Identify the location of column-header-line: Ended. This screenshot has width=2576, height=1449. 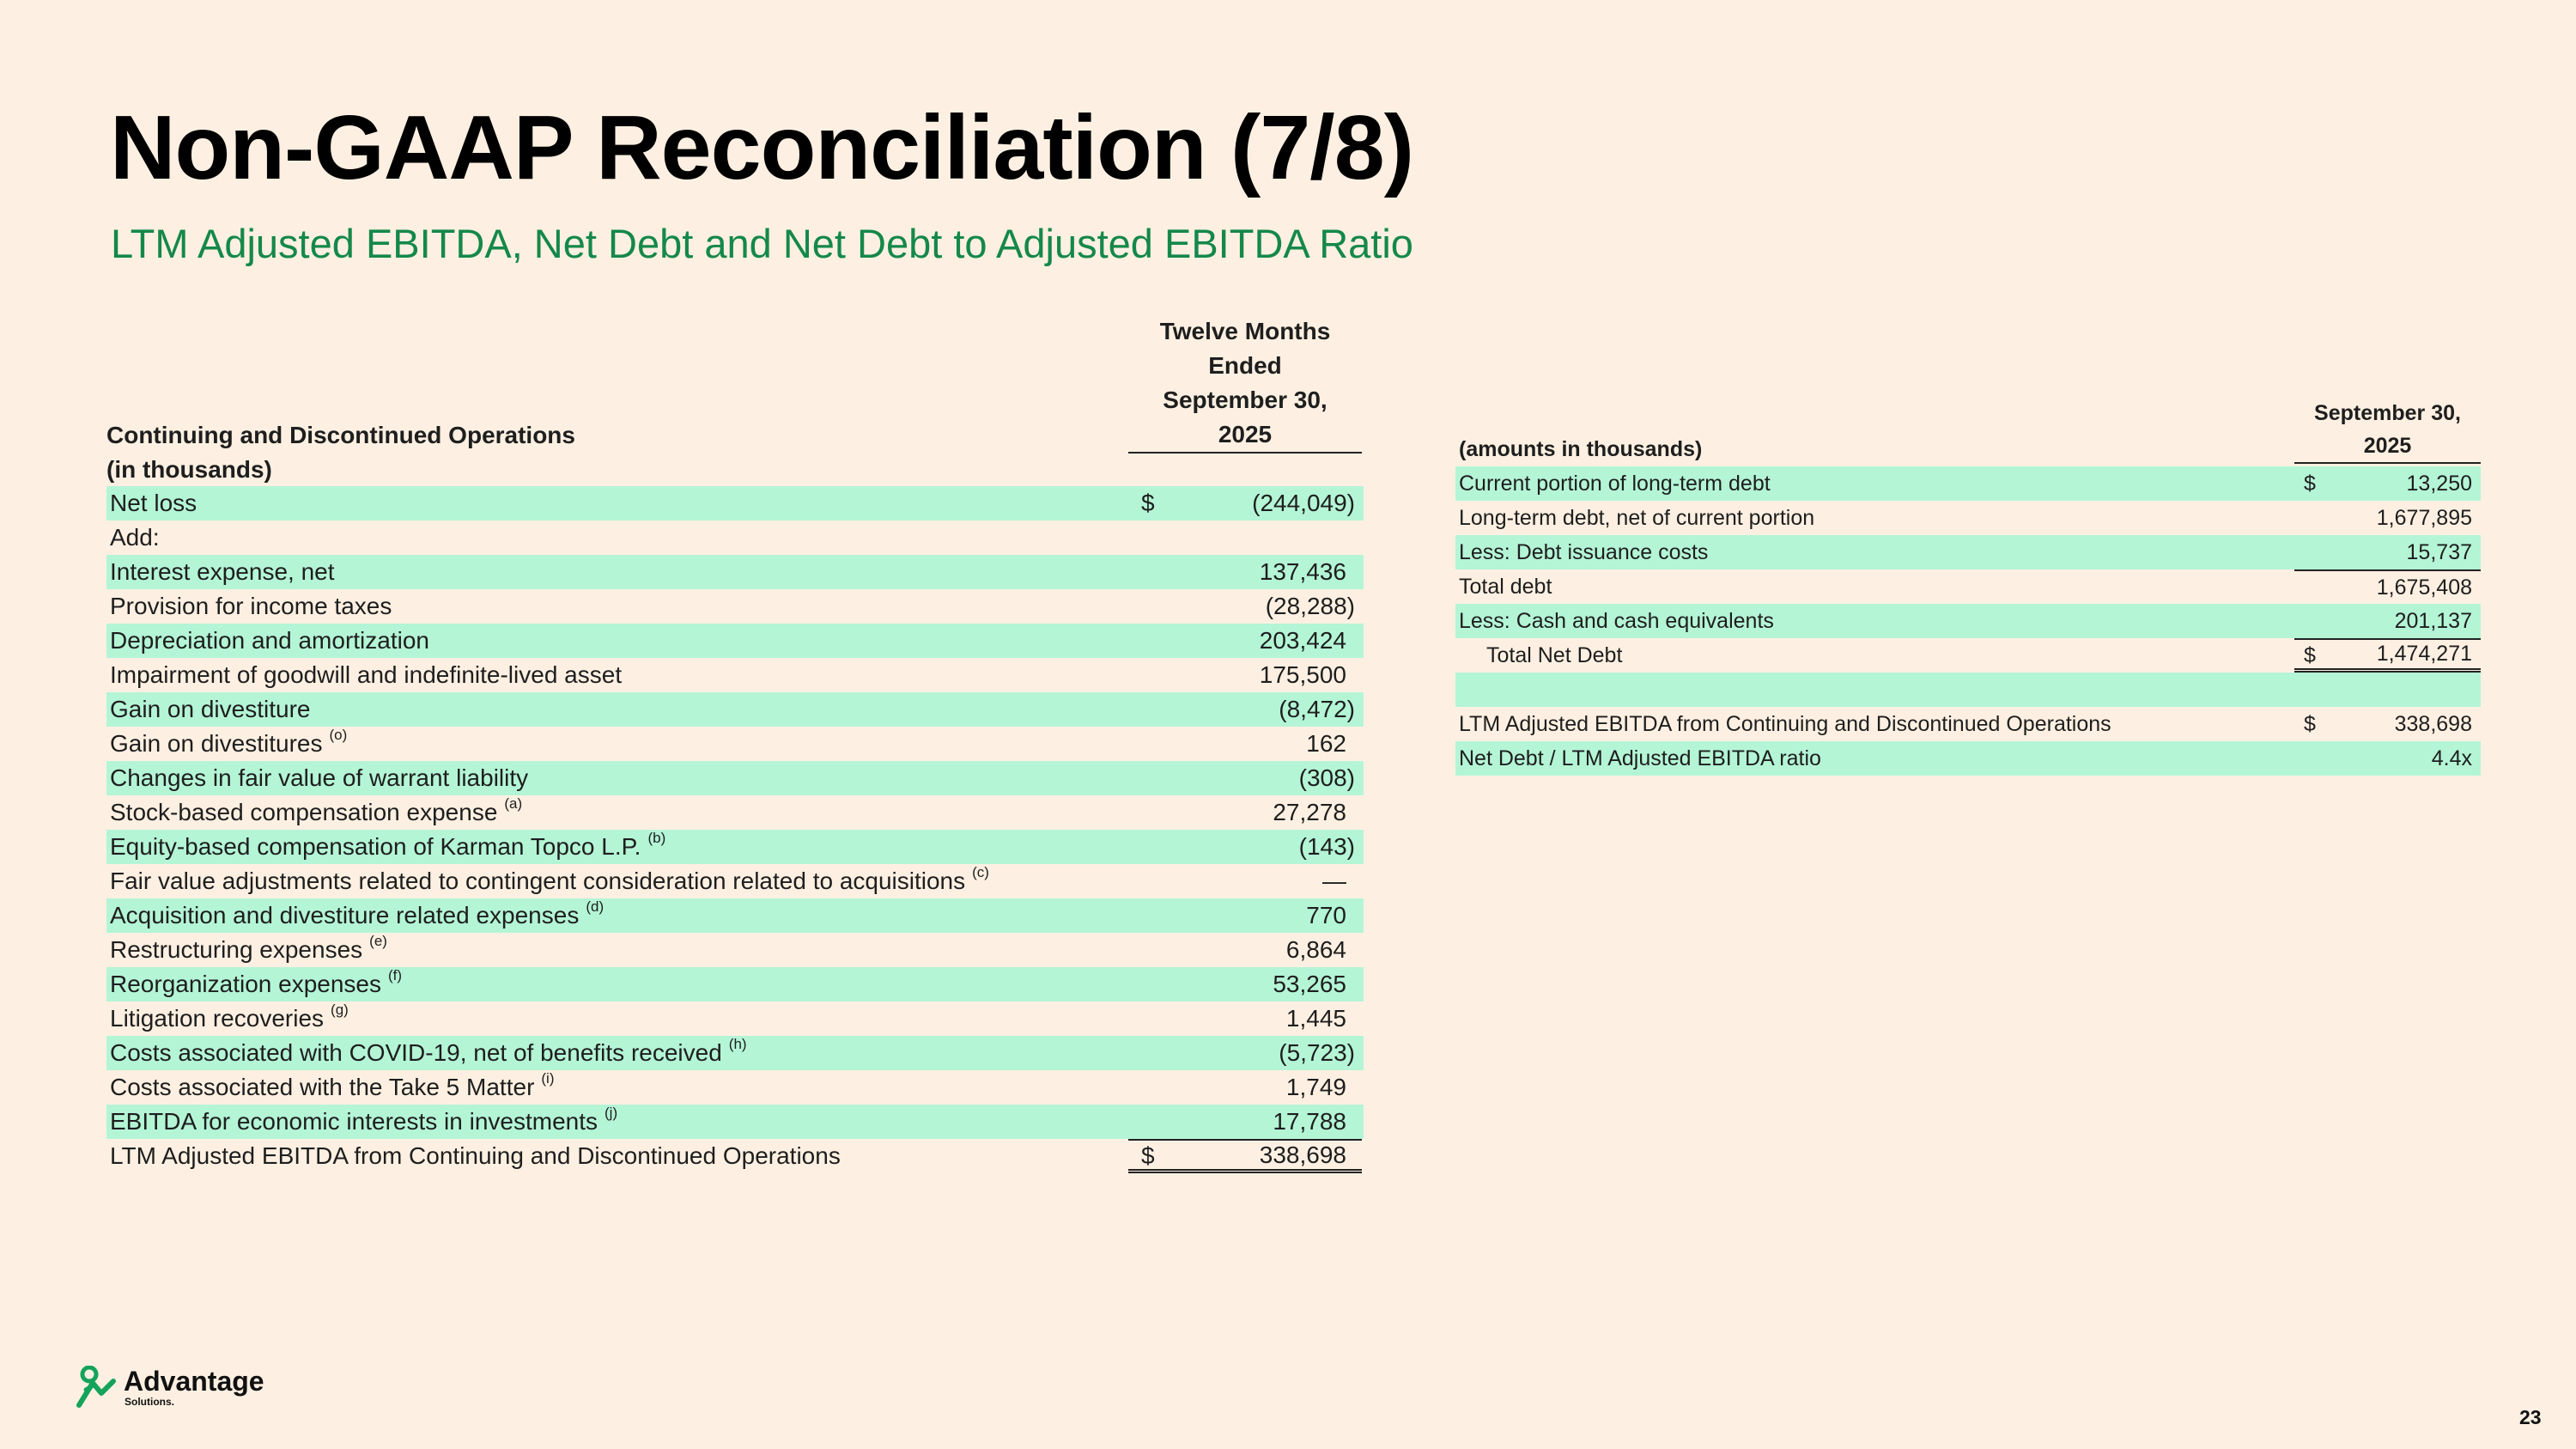
(1245, 365).